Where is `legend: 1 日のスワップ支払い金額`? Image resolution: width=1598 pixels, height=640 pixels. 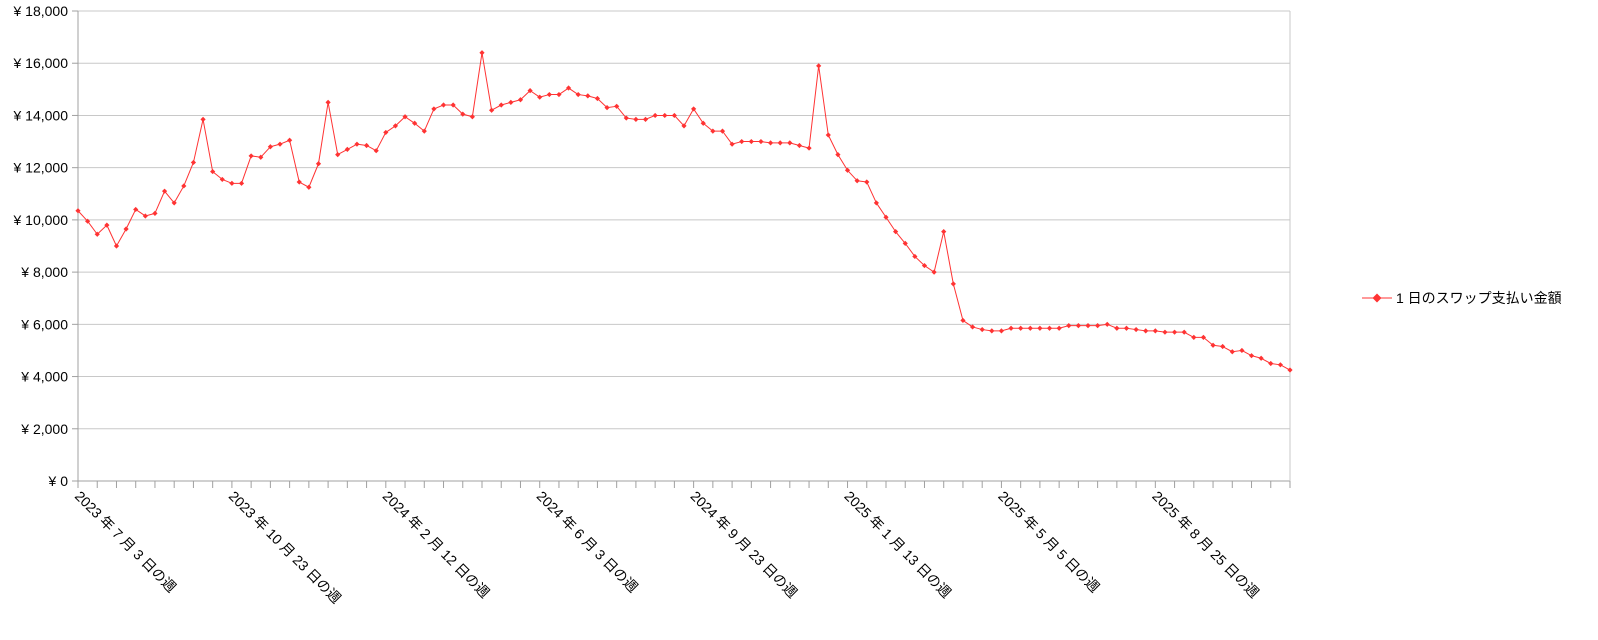
legend: 1 日のスワップ支払い金額 is located at coordinates (1462, 298).